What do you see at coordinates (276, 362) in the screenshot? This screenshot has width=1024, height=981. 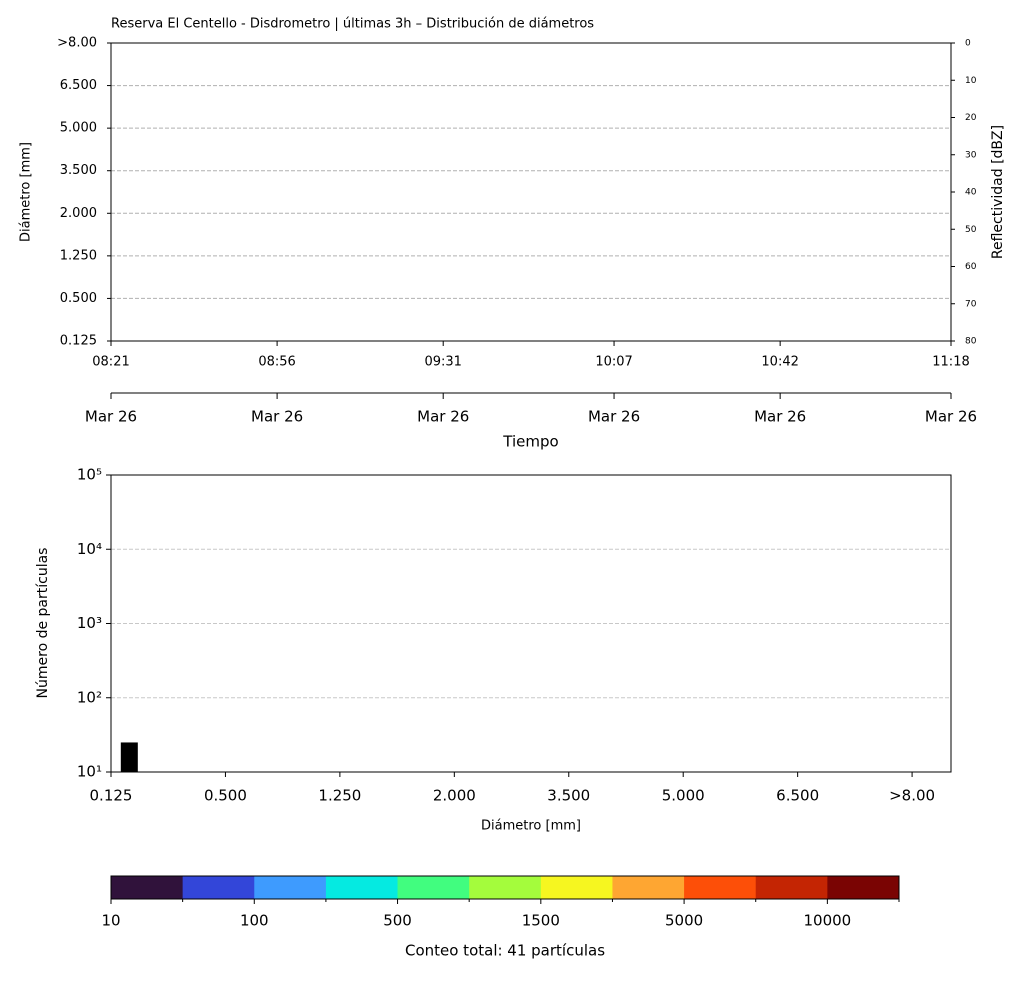 I see `x-tick-label: 08:56` at bounding box center [276, 362].